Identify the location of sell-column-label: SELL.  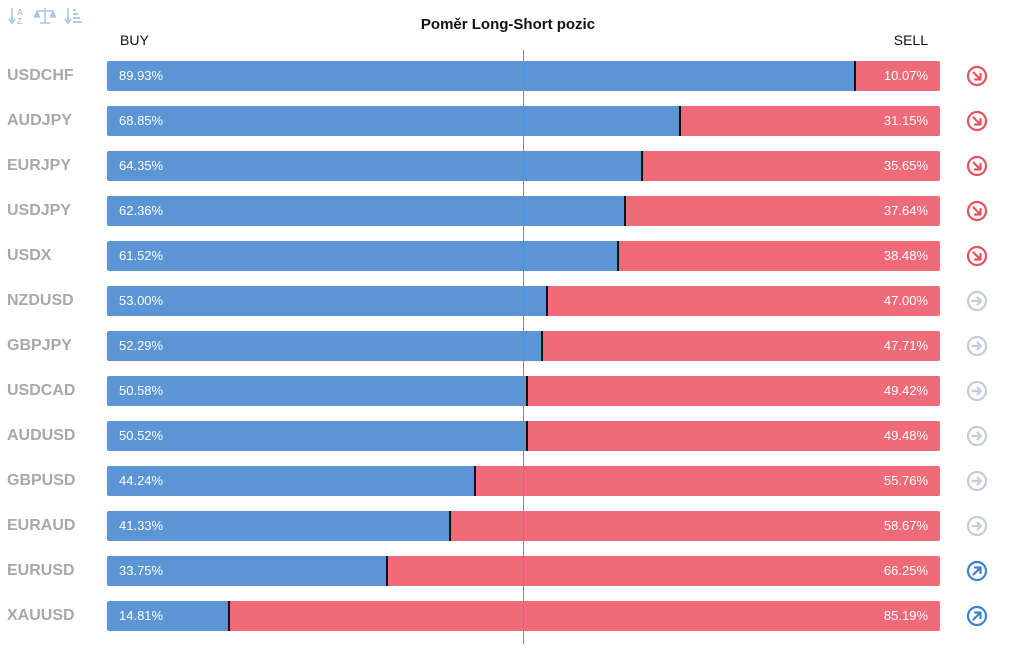
(910, 40).